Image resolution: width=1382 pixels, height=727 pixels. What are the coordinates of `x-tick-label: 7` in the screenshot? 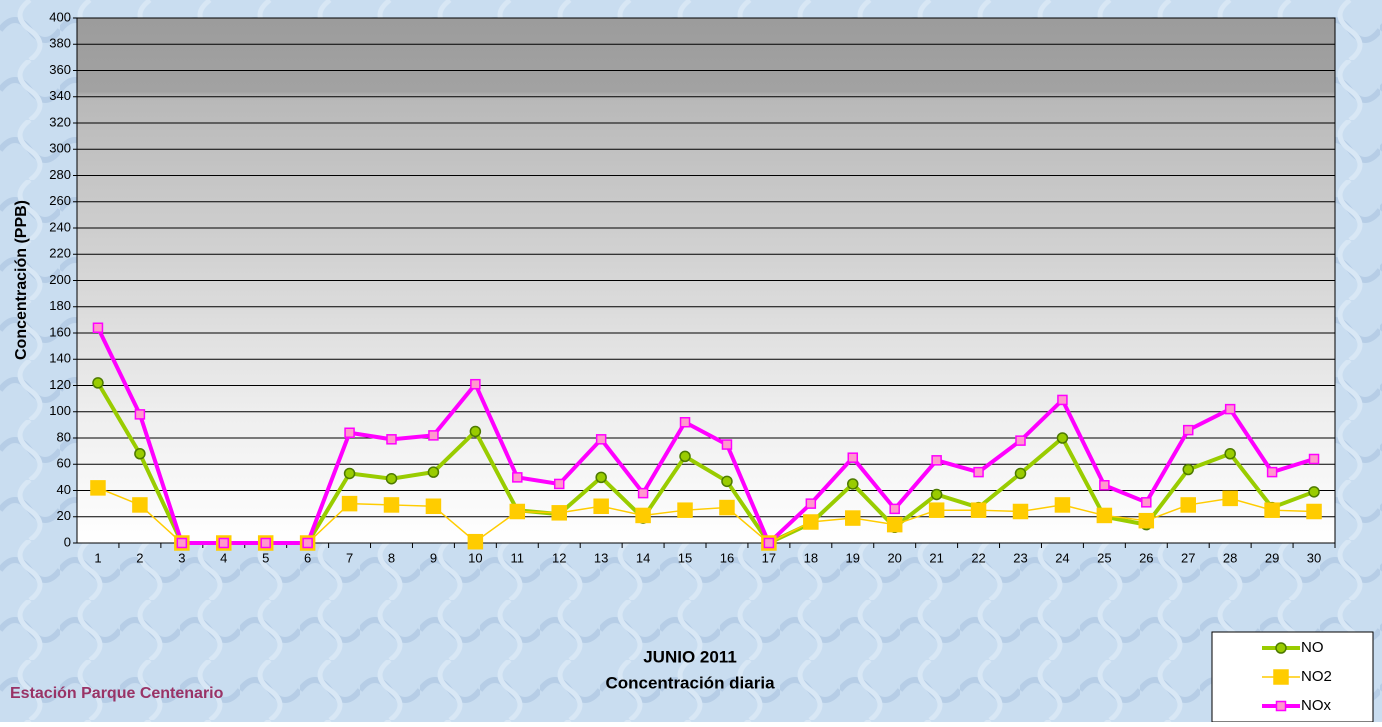 It's located at (349, 557).